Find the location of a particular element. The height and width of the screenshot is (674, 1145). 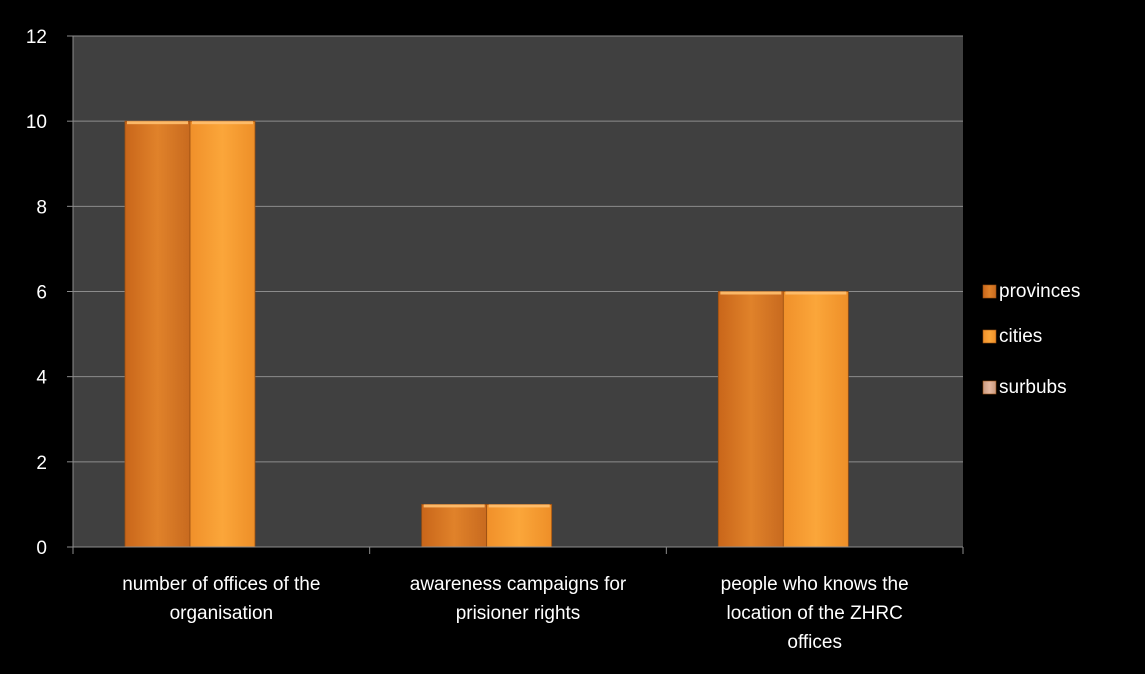

legend-item-provinces: provinces is located at coordinates (1031, 291).